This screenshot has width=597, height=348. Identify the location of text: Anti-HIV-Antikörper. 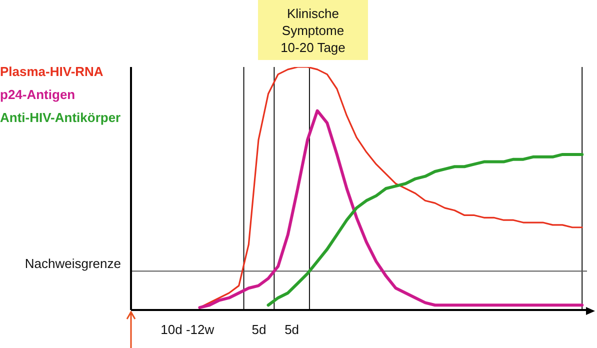
(60, 118).